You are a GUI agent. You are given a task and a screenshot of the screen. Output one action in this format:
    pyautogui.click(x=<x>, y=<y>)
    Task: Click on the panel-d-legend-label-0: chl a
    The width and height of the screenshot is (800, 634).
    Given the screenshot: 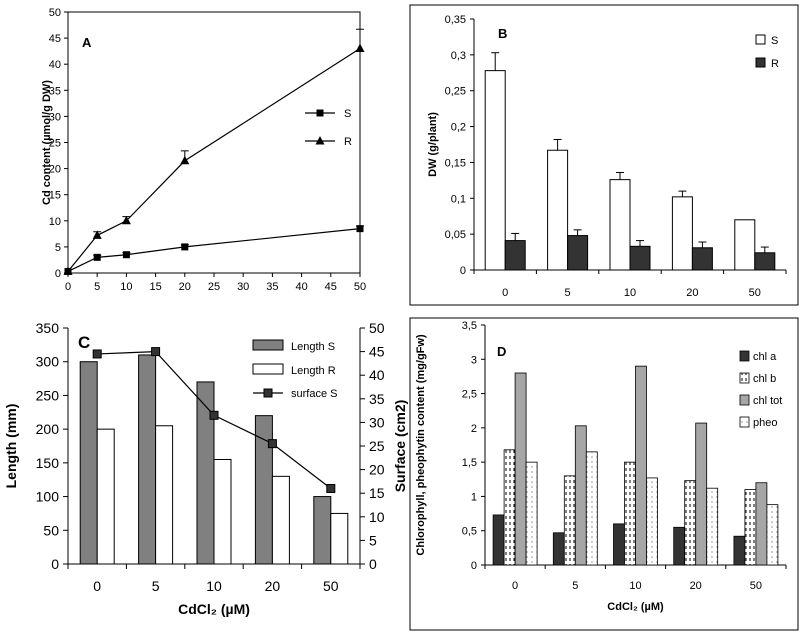 What is the action you would take?
    pyautogui.click(x=765, y=357)
    